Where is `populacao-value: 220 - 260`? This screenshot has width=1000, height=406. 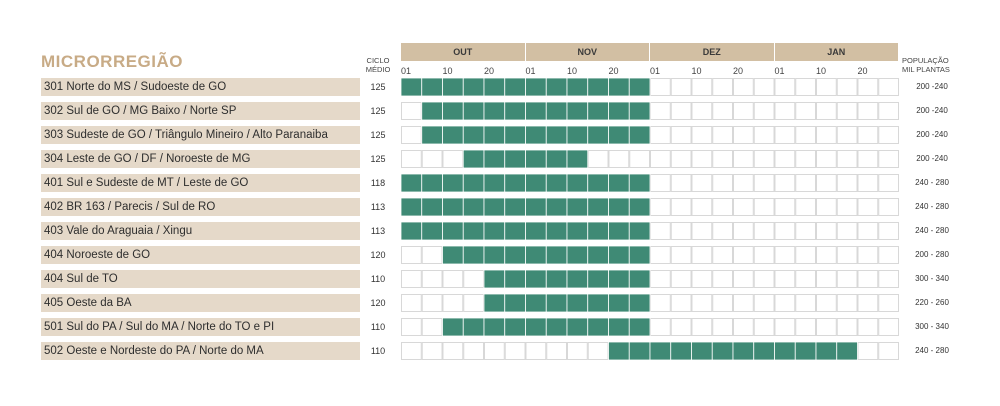 populacao-value: 220 - 260 is located at coordinates (932, 302).